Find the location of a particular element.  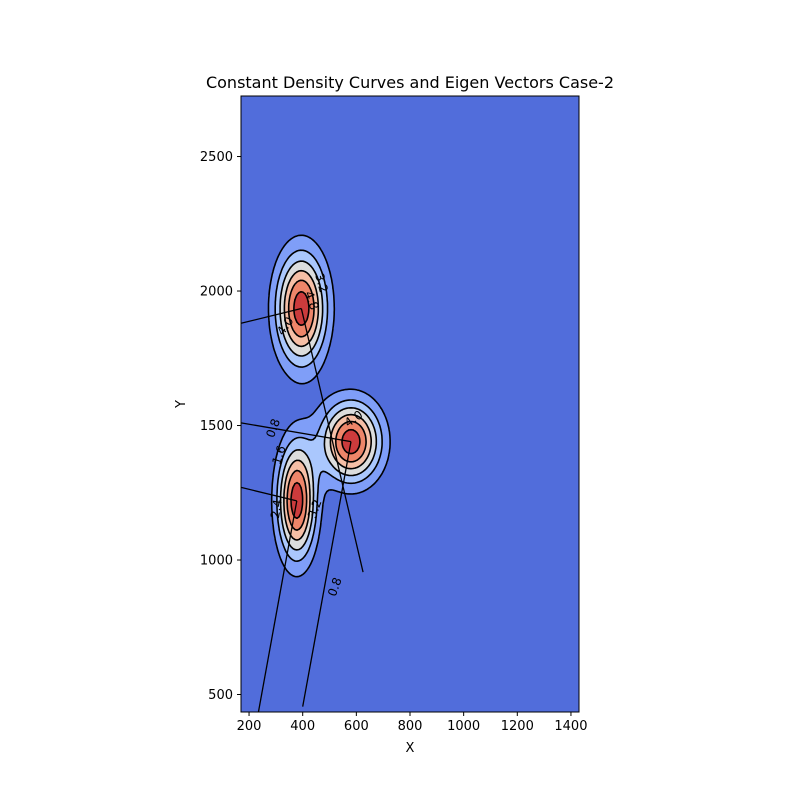

x-tick-label: 1400 is located at coordinates (570, 726).